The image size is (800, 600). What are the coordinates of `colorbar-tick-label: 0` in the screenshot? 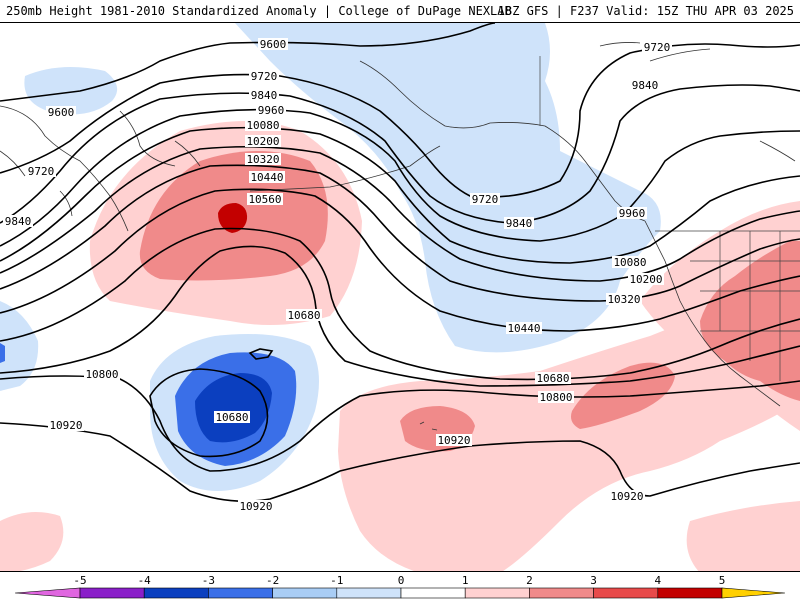 It's located at (401, 580).